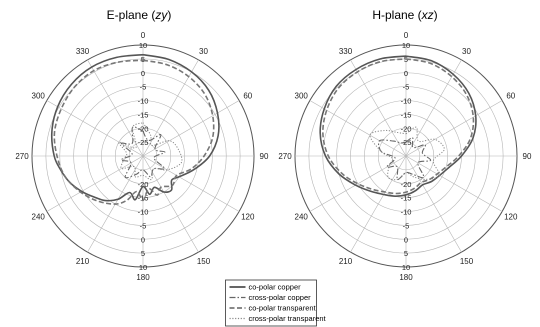 This screenshot has height=327, width=540. Describe the element at coordinates (404, 15) in the screenshot. I see `h-plane-title: H-plane (xz)` at that location.